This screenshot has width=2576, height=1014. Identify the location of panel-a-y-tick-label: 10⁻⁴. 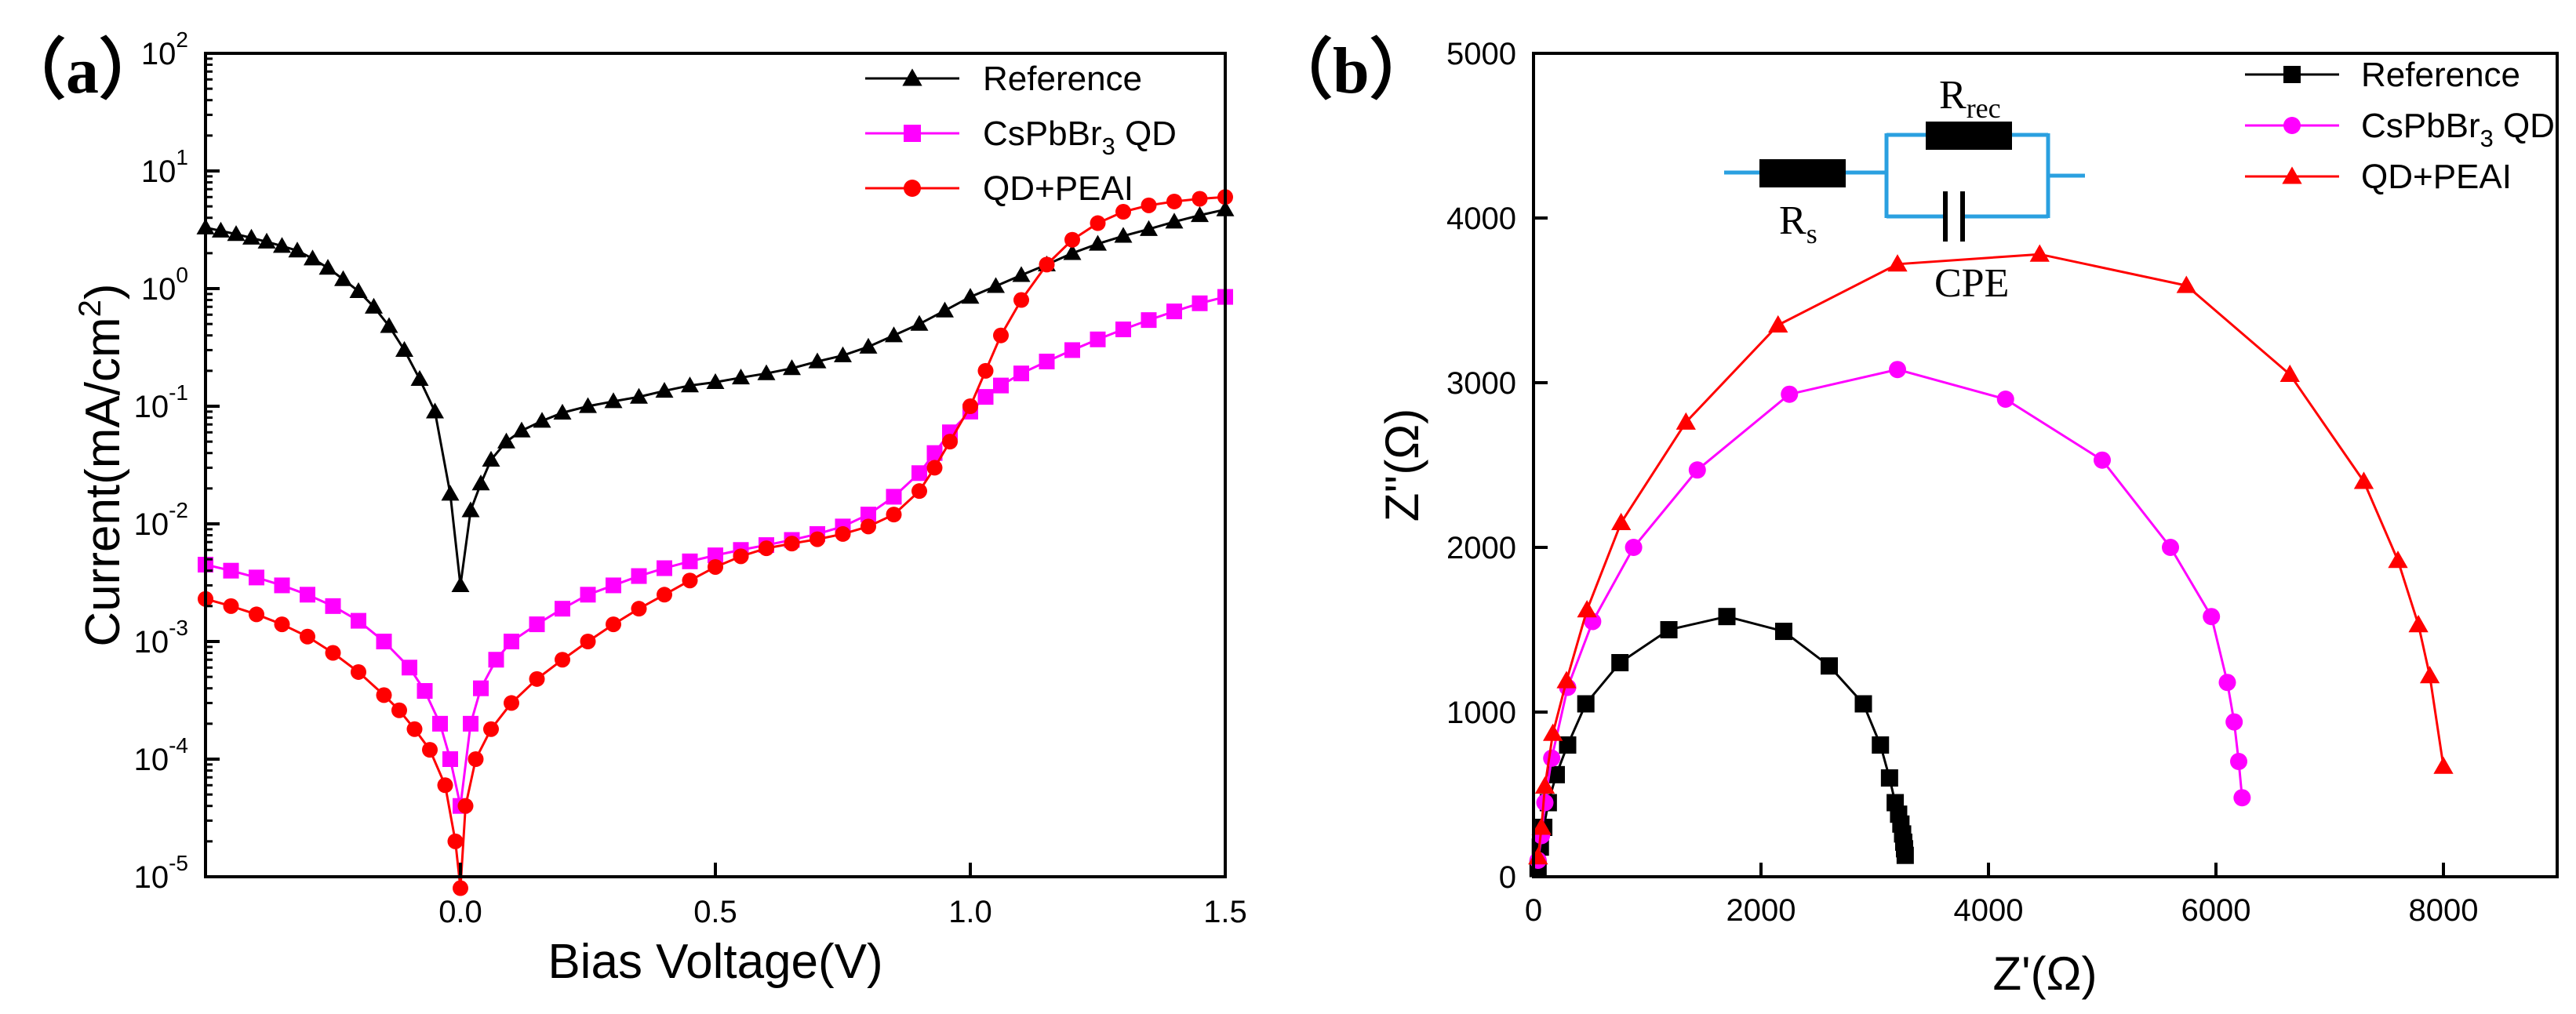
(161, 755).